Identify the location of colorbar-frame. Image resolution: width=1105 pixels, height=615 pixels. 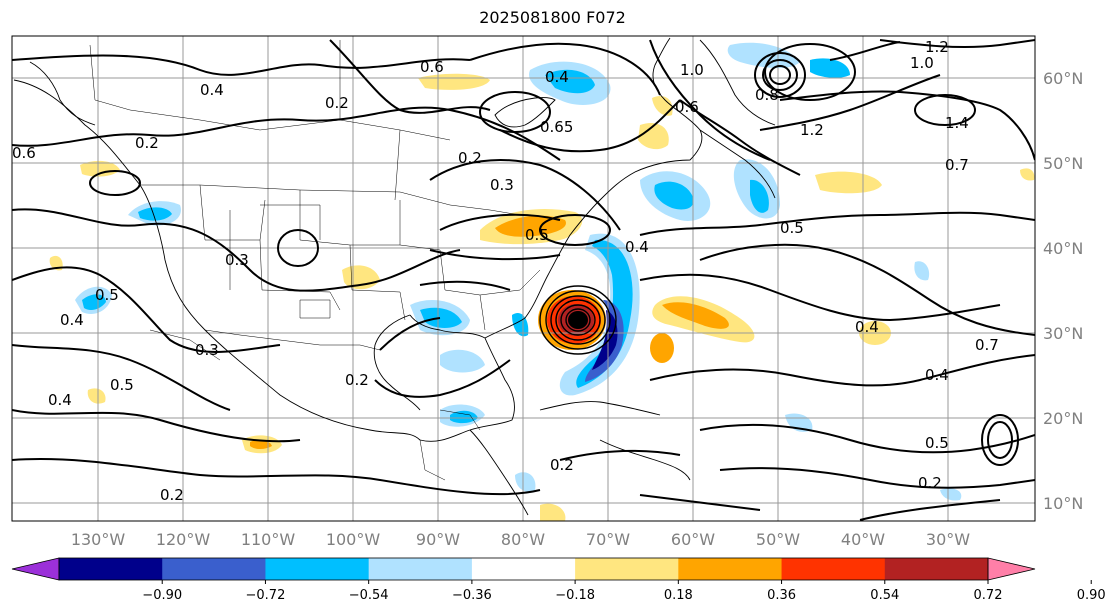
(523, 569).